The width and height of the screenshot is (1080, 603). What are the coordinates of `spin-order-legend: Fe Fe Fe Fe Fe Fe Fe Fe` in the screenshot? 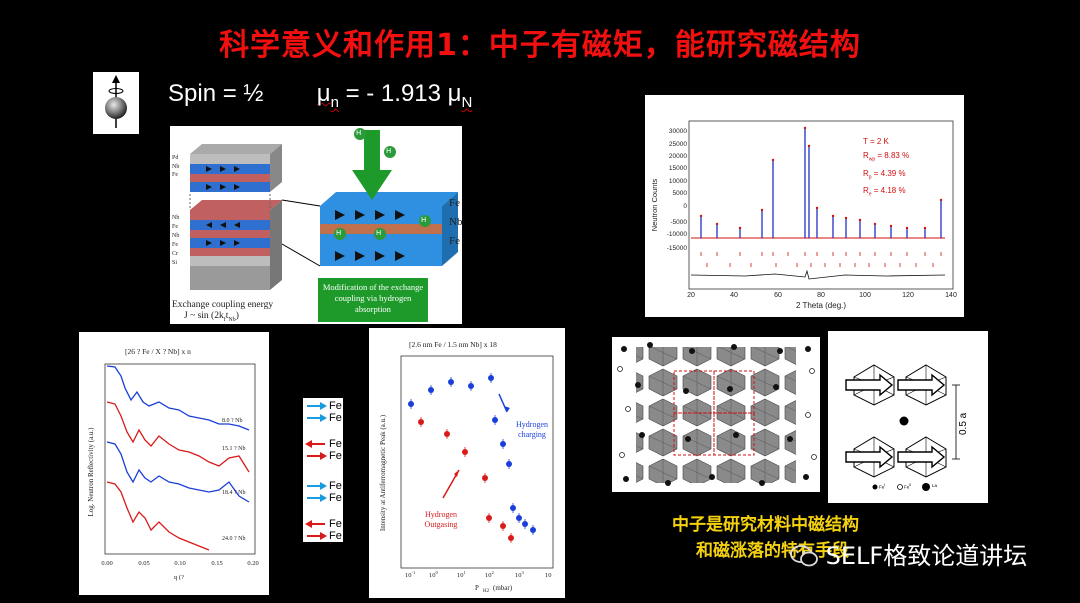 It's located at (323, 470).